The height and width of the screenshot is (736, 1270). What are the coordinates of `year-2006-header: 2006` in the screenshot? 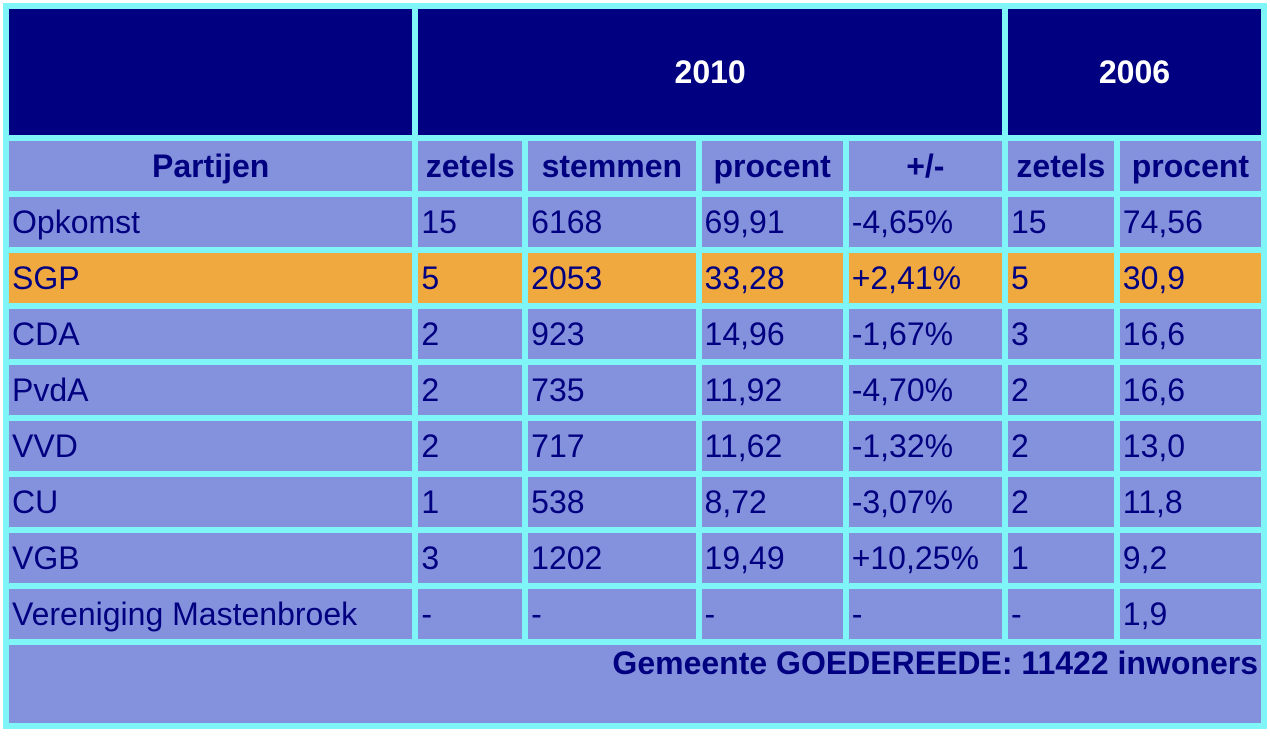 It's located at (1134, 72).